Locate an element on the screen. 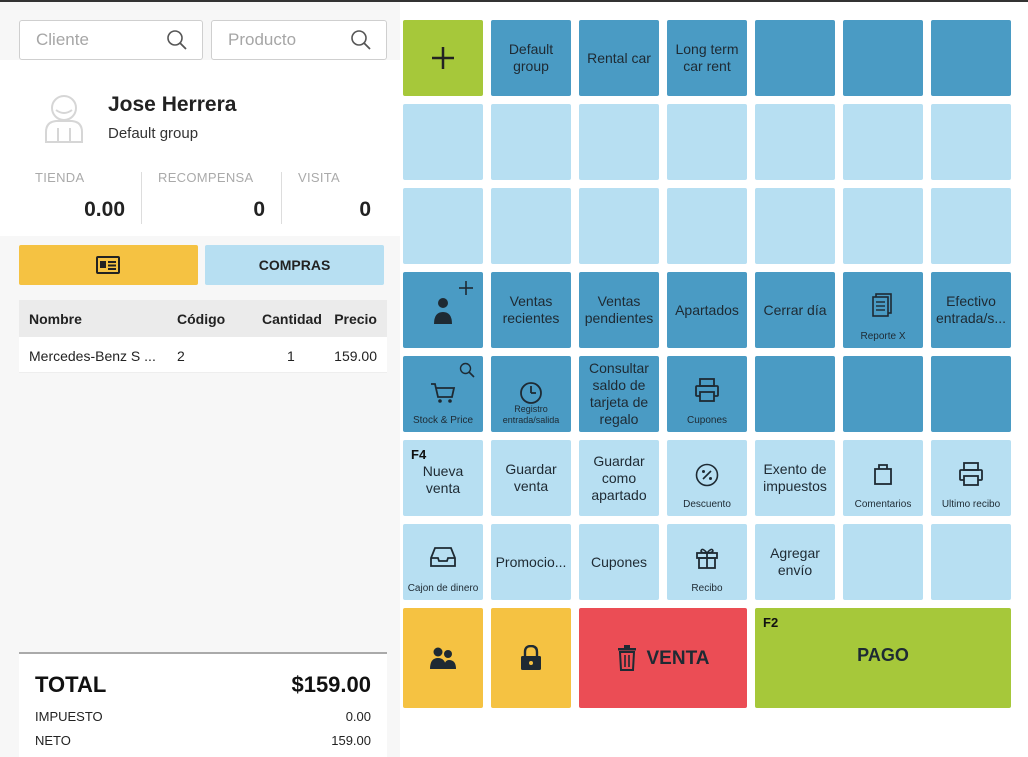 The height and width of the screenshot is (757, 1028). pago-button: F2 PAGO is located at coordinates (883, 658).